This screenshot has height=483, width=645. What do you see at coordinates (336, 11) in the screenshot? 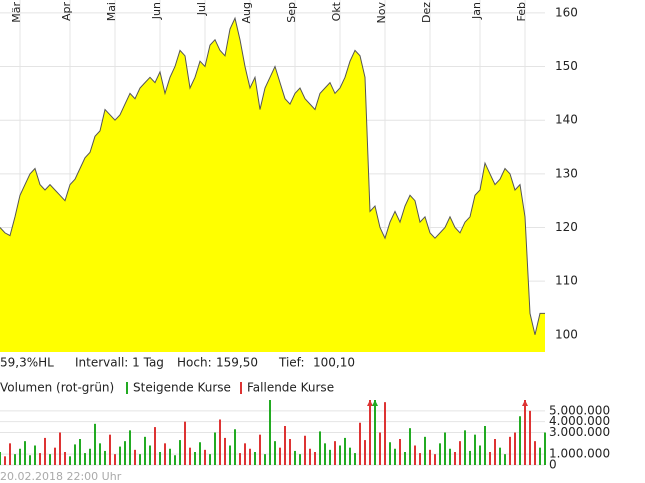
I see `x-tick-label: Okt` at bounding box center [336, 11].